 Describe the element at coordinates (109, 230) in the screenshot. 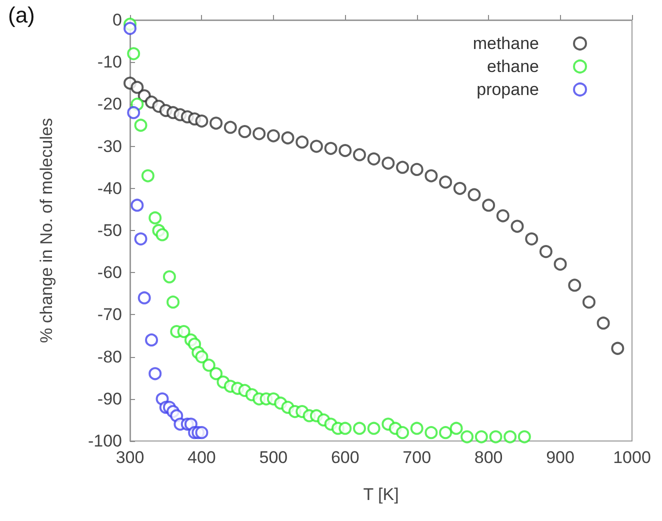

I see `y-tick-label: -50` at that location.